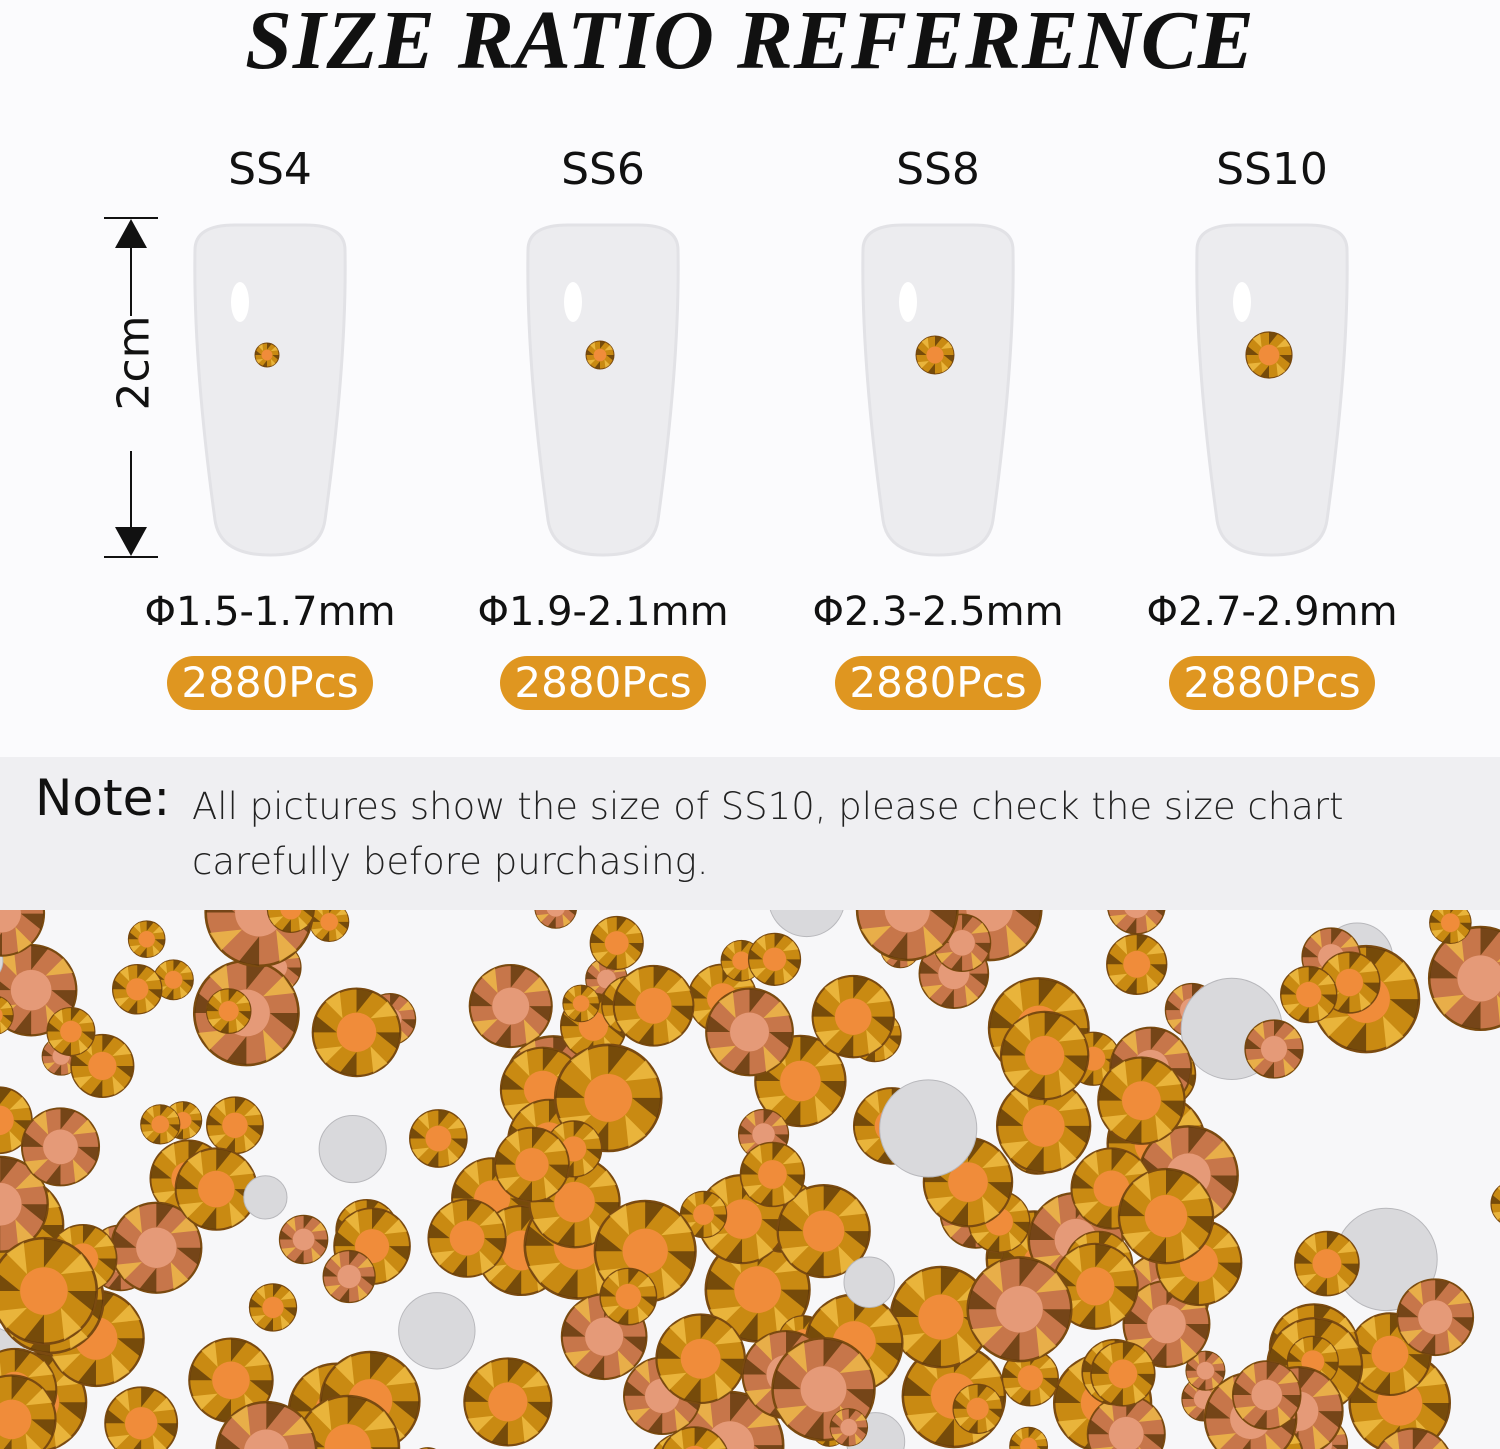 This screenshot has width=1500, height=1449. What do you see at coordinates (938, 612) in the screenshot?
I see `diameter-text: Φ2.3-2.5mm` at bounding box center [938, 612].